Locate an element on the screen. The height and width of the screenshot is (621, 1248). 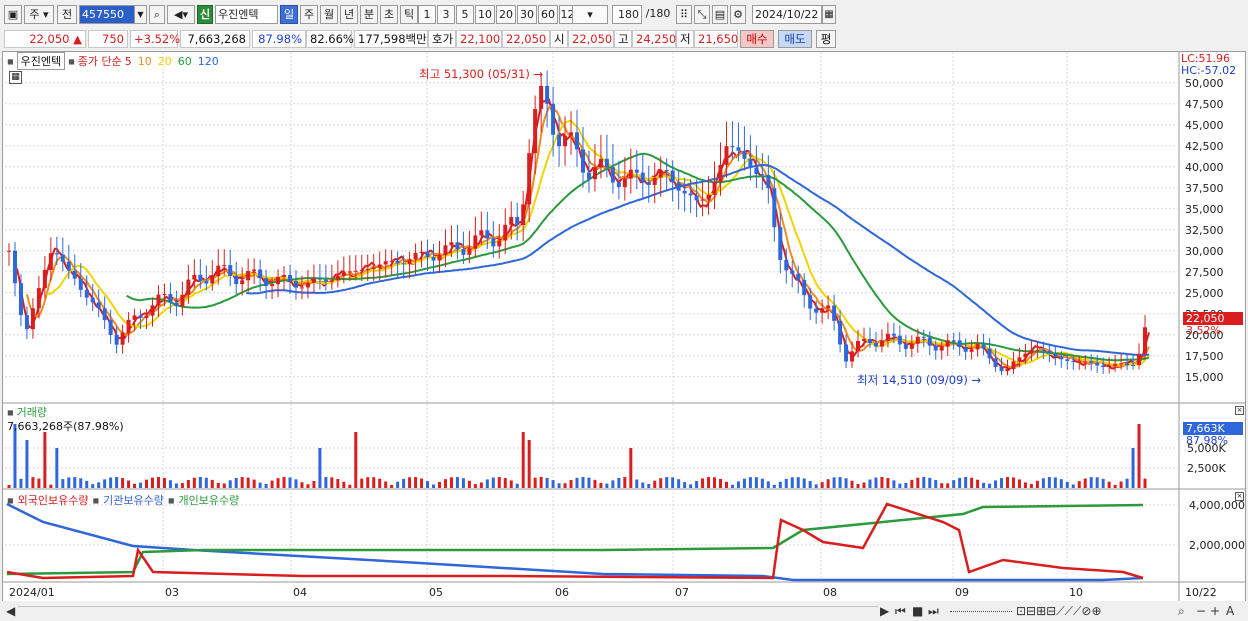
range-input: 180 is located at coordinates (627, 14).